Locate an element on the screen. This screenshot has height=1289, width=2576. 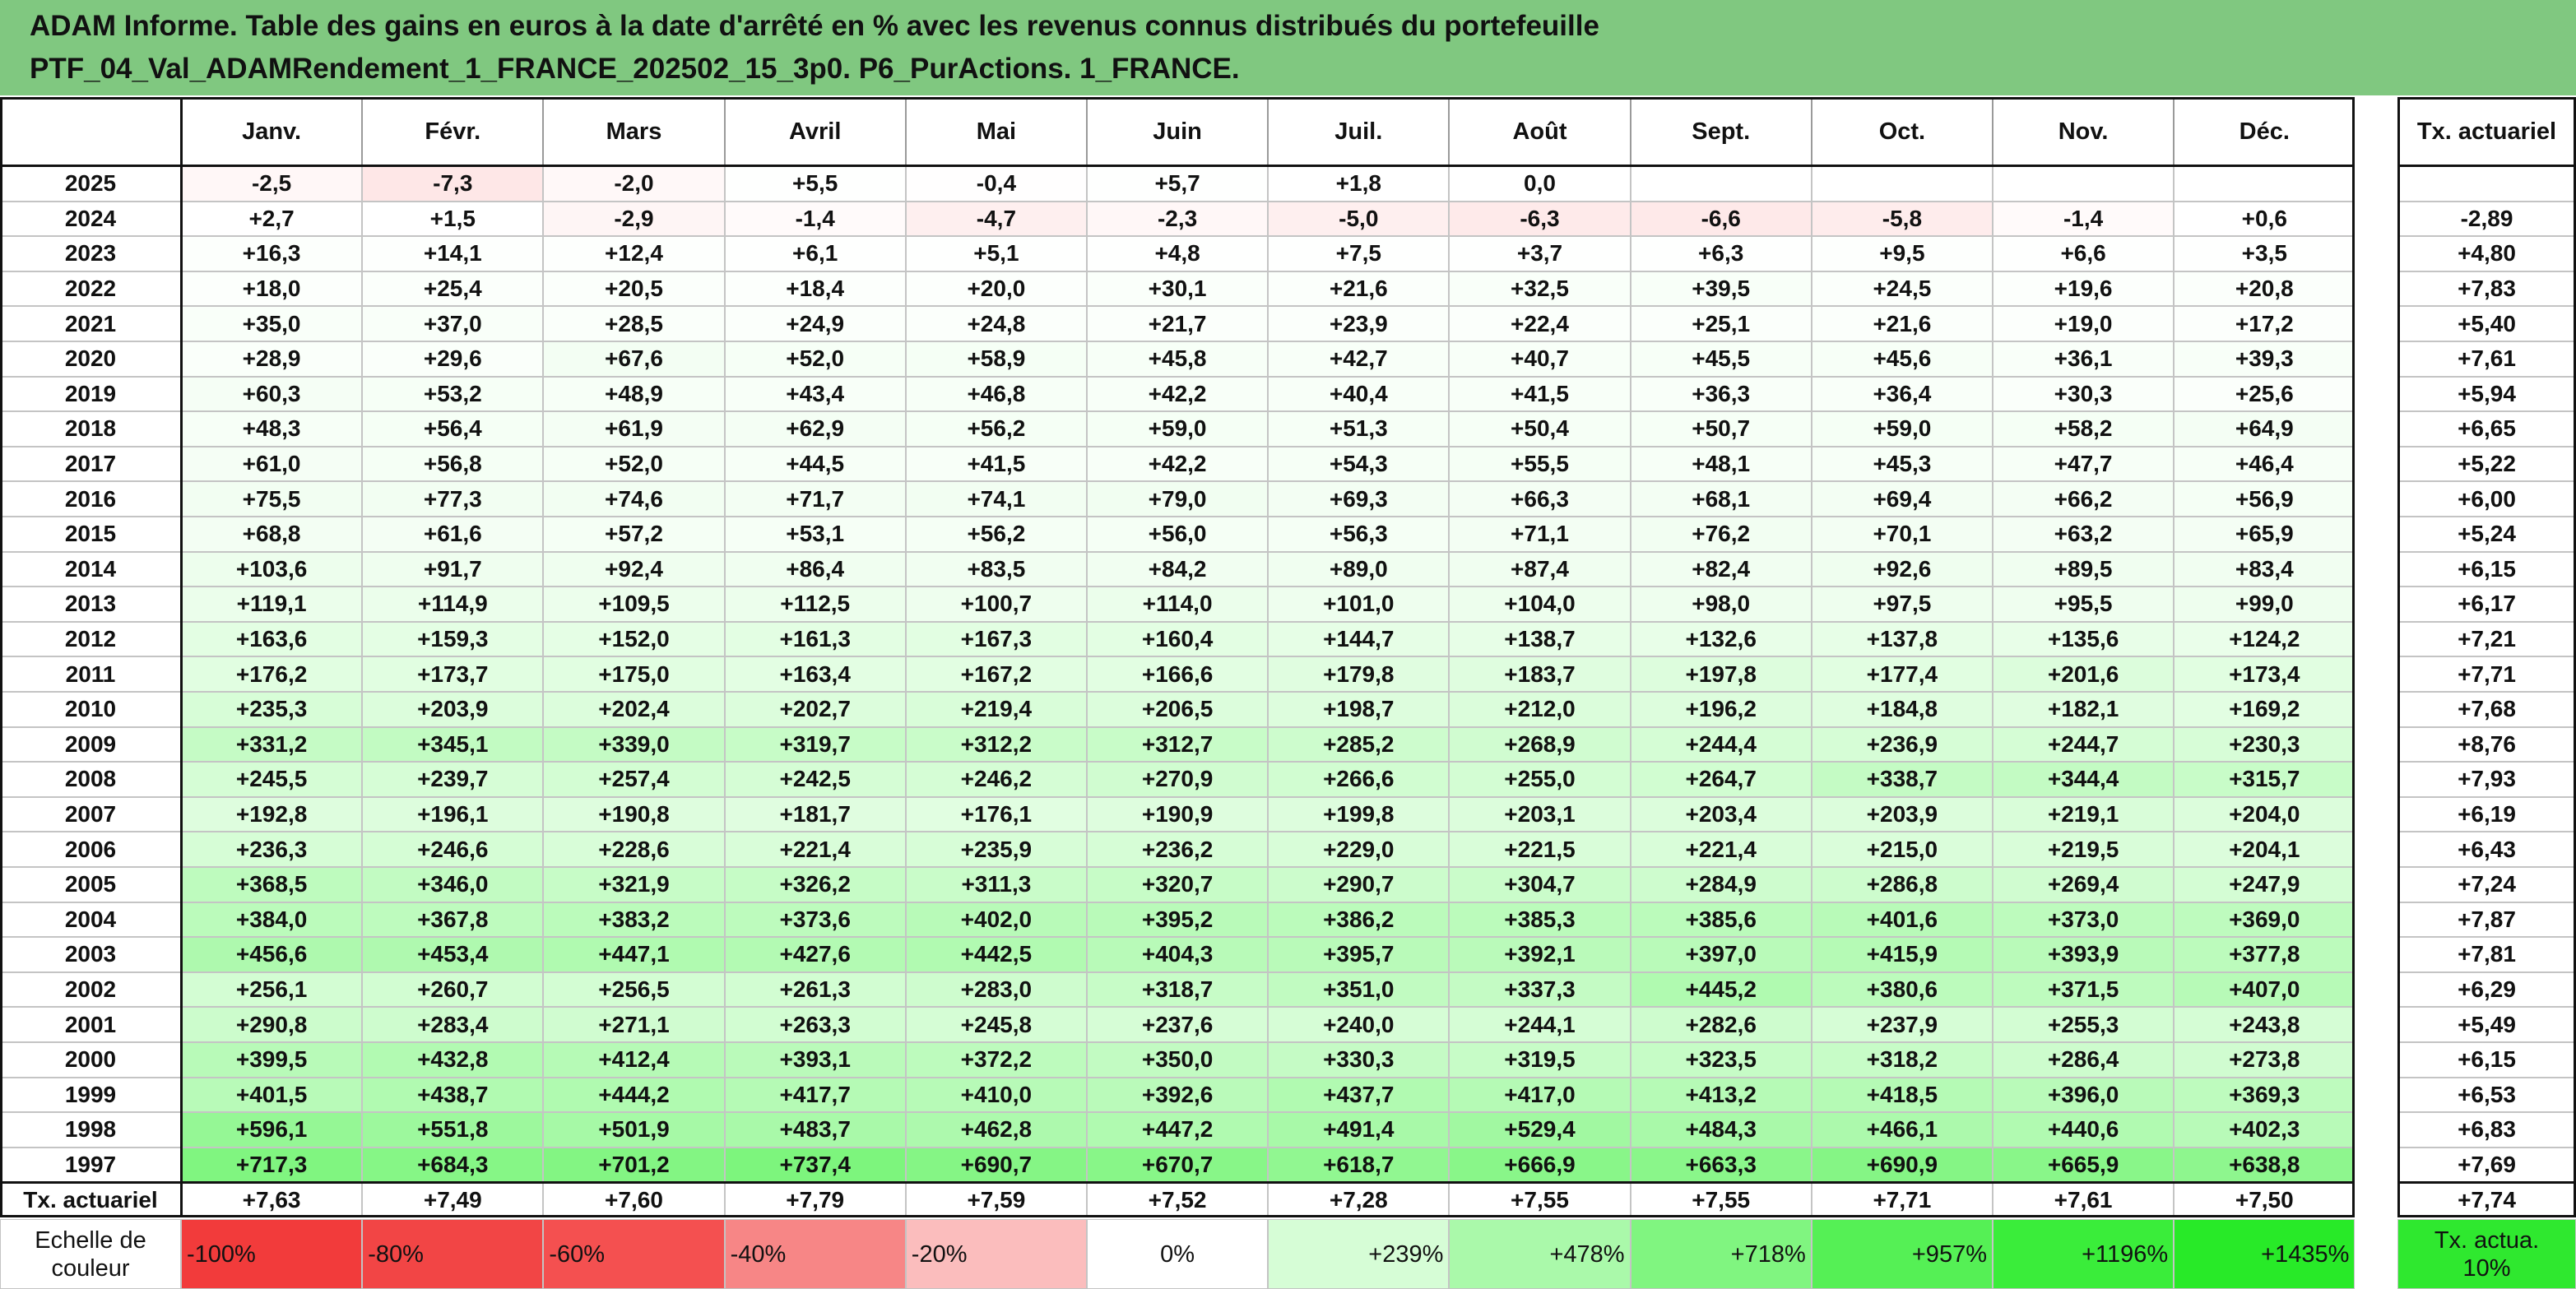
value-cell is located at coordinates (2265, 184).